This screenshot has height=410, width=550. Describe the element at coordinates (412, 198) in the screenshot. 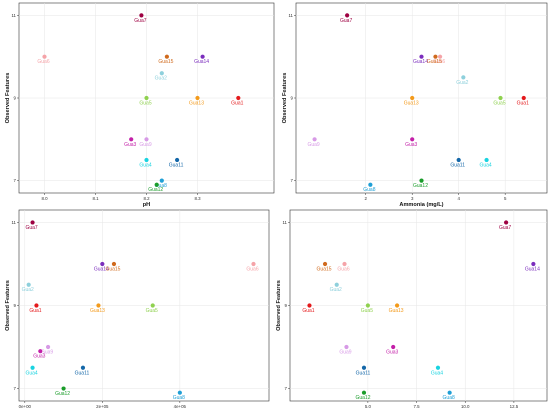

I see `x-tick-label: 3` at that location.